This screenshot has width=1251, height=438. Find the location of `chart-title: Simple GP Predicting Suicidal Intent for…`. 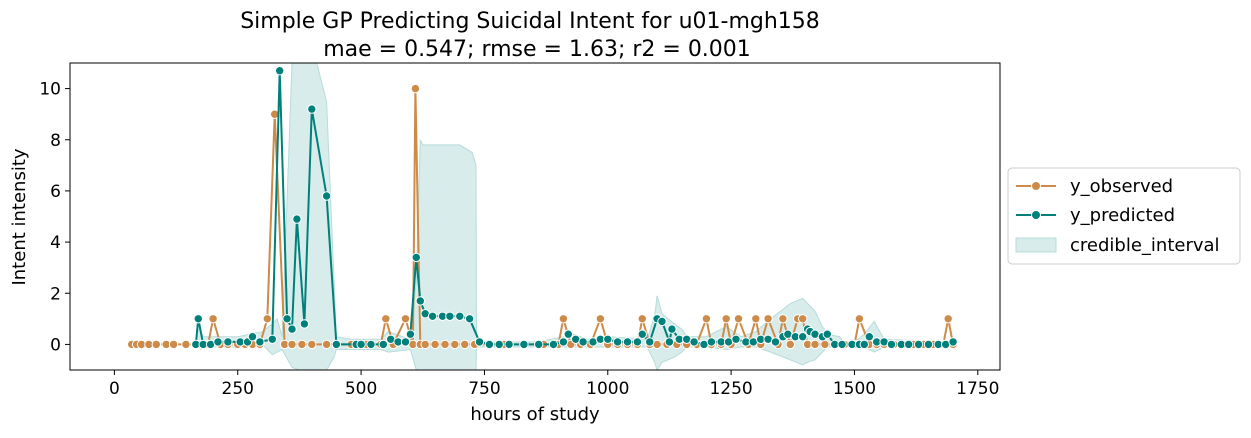

chart-title: Simple GP Predicting Suicidal Intent for… is located at coordinates (530, 21).